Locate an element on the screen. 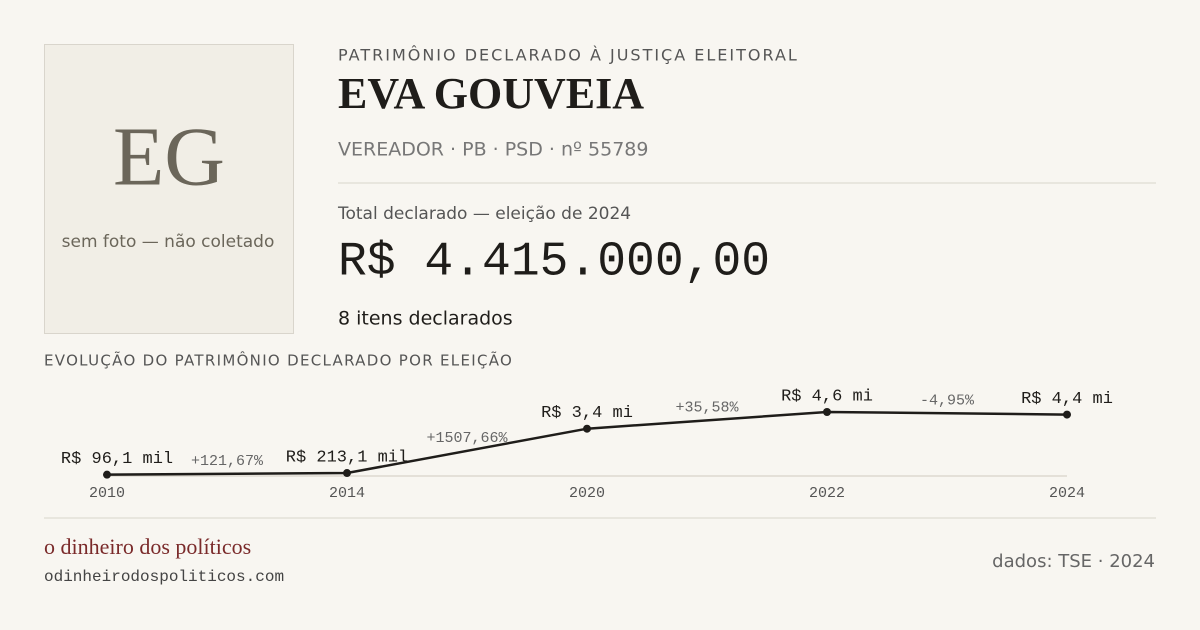 This screenshot has width=1200, height=630. avatar-box is located at coordinates (169, 189).